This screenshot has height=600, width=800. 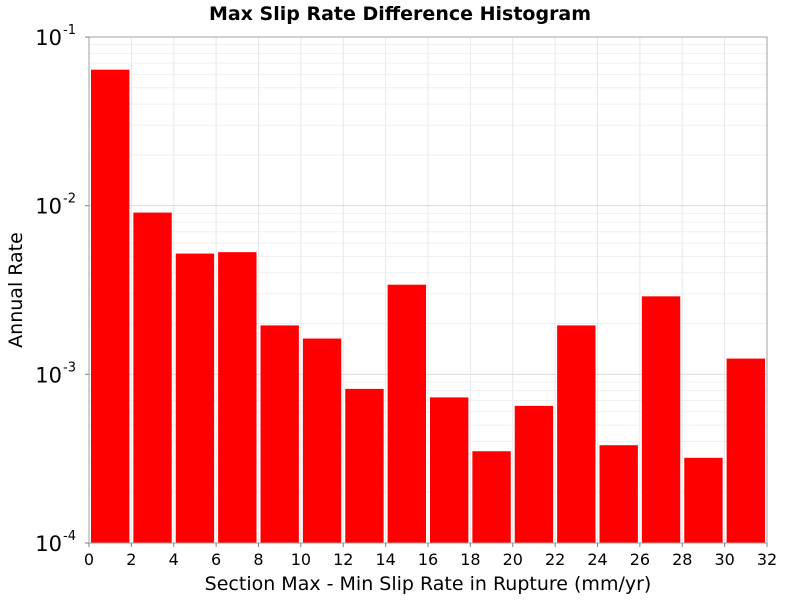 What do you see at coordinates (69, 367) in the screenshot?
I see `y-tick-exponent: -3` at bounding box center [69, 367].